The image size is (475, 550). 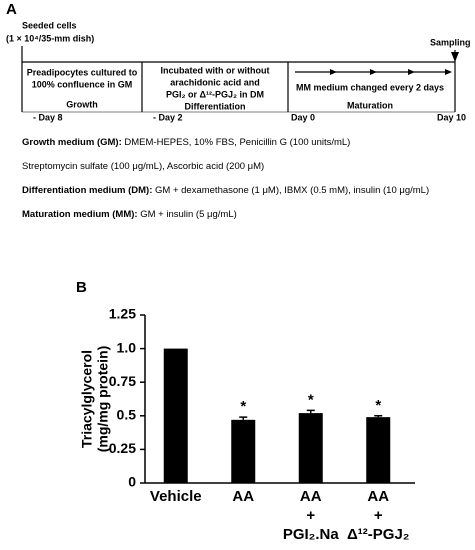 What do you see at coordinates (370, 87) in the screenshot?
I see `stage-text: MM medium changed every 2 days` at bounding box center [370, 87].